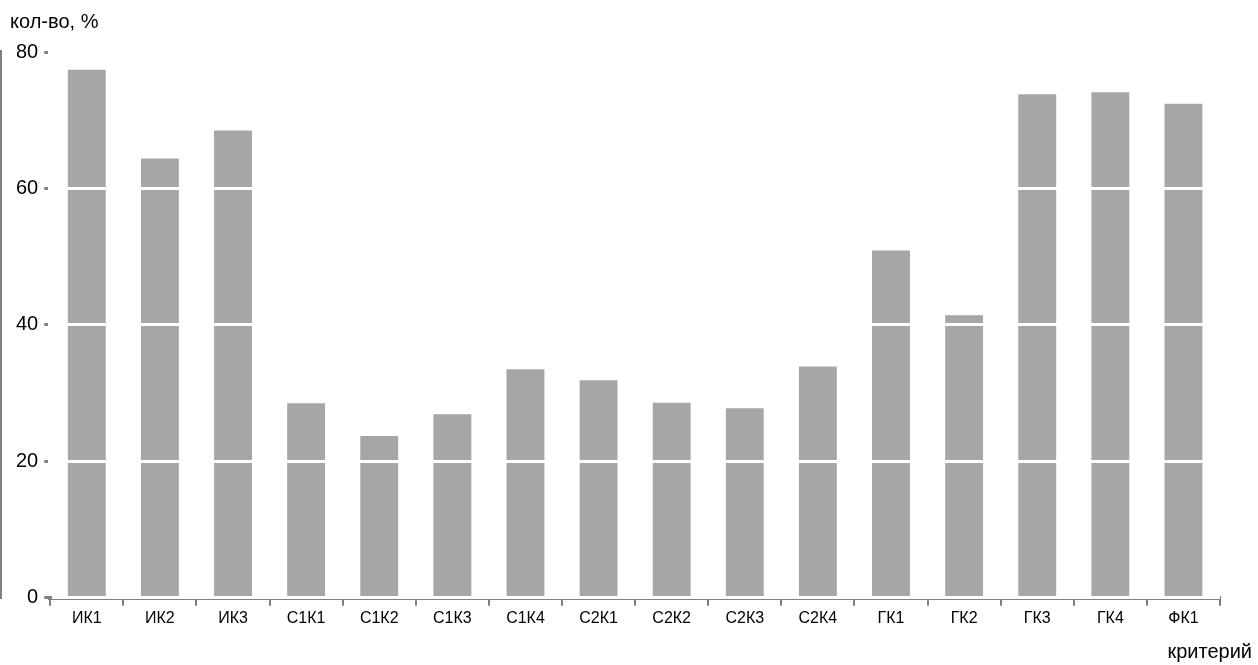 This screenshot has width=1258, height=665. Describe the element at coordinates (1183, 617) in the screenshot. I see `x-tick-label: ФК1` at that location.